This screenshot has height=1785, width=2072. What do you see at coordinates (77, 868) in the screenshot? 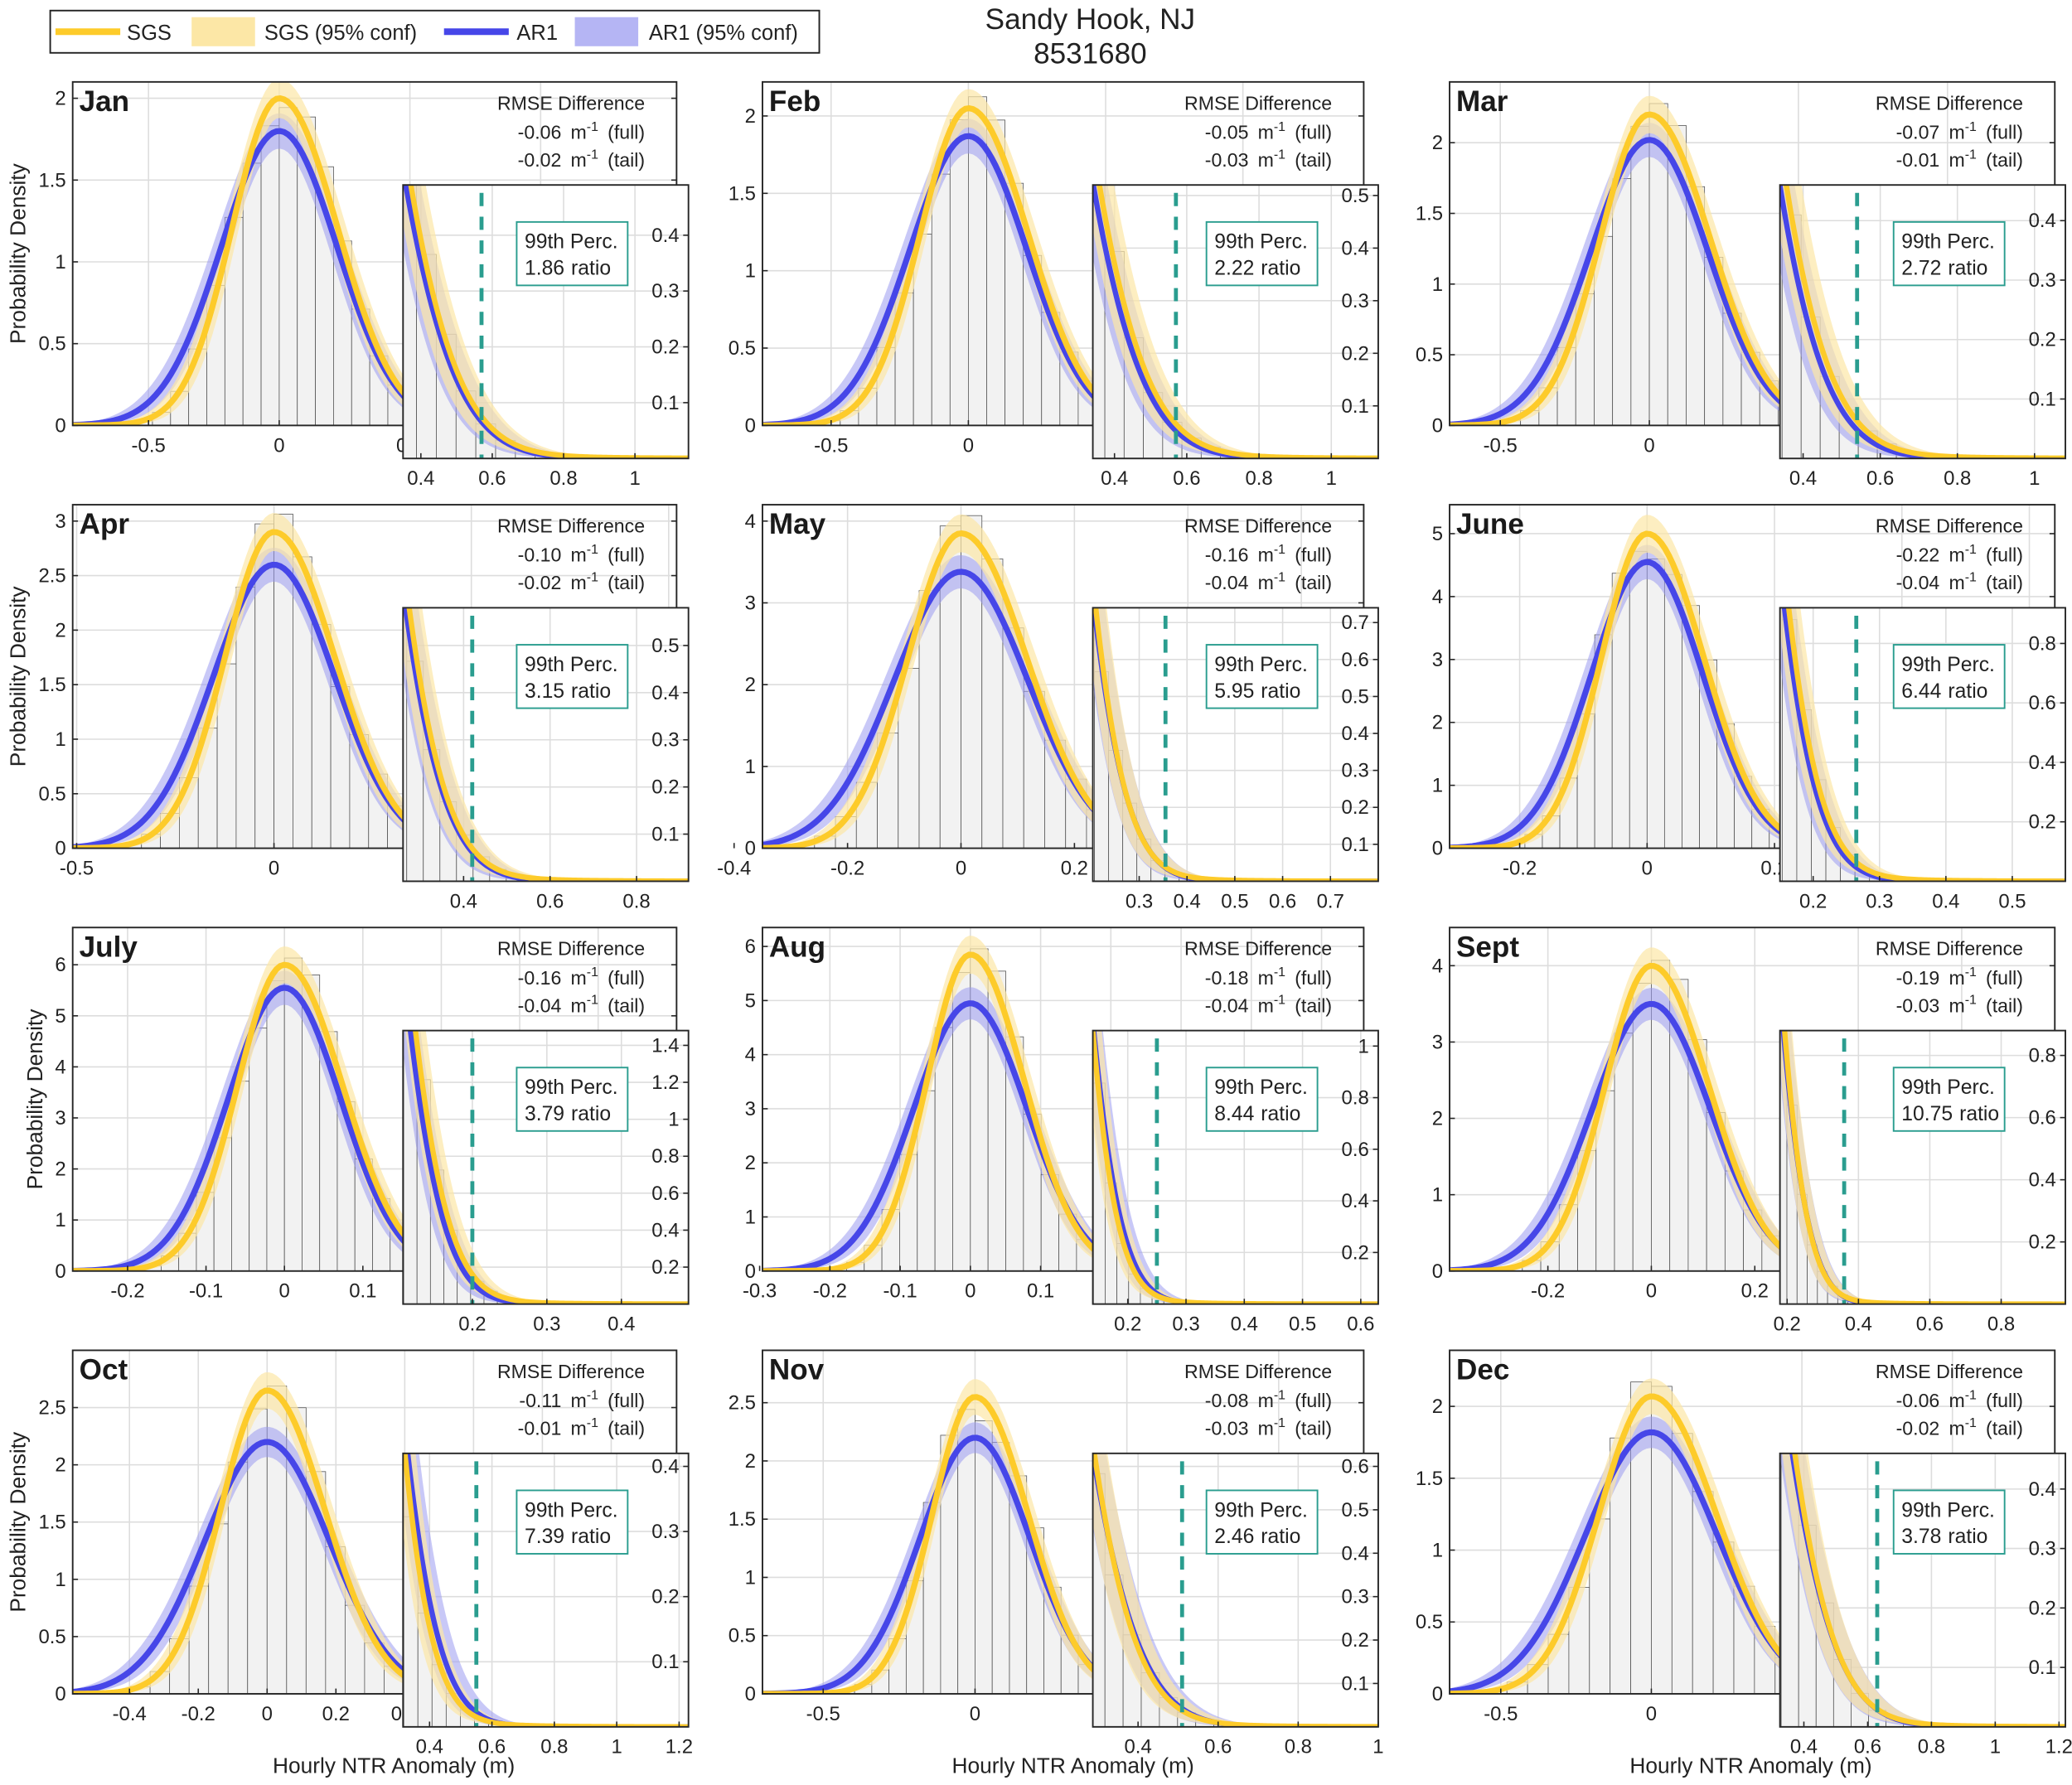
I see `x-tick-label: -0.5` at bounding box center [77, 868].